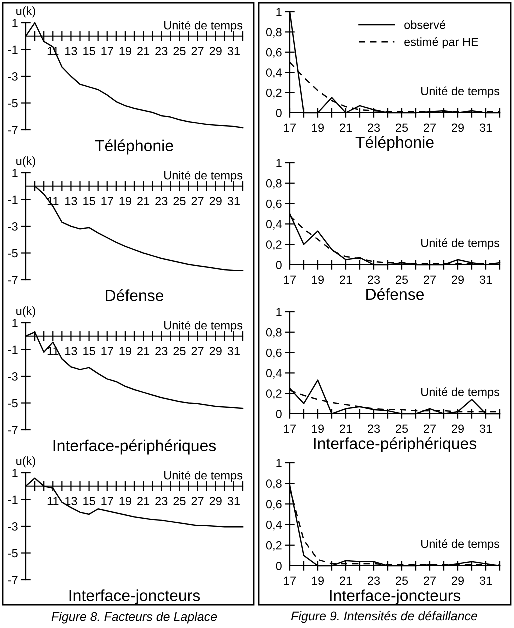  I want to click on caption: Figure 9. Intensités de défaillance, so click(384, 617).